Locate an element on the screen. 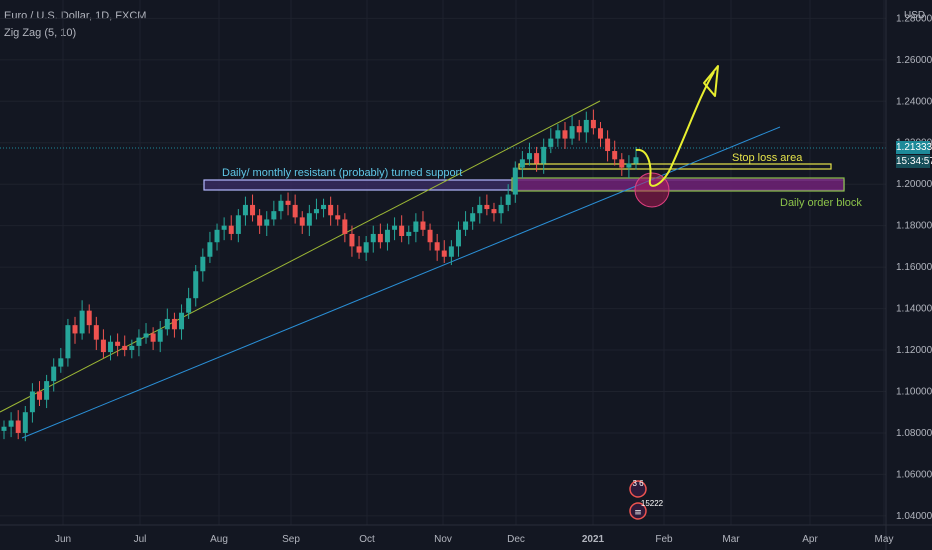 The width and height of the screenshot is (932, 550). order-block-zone is located at coordinates (678, 184).